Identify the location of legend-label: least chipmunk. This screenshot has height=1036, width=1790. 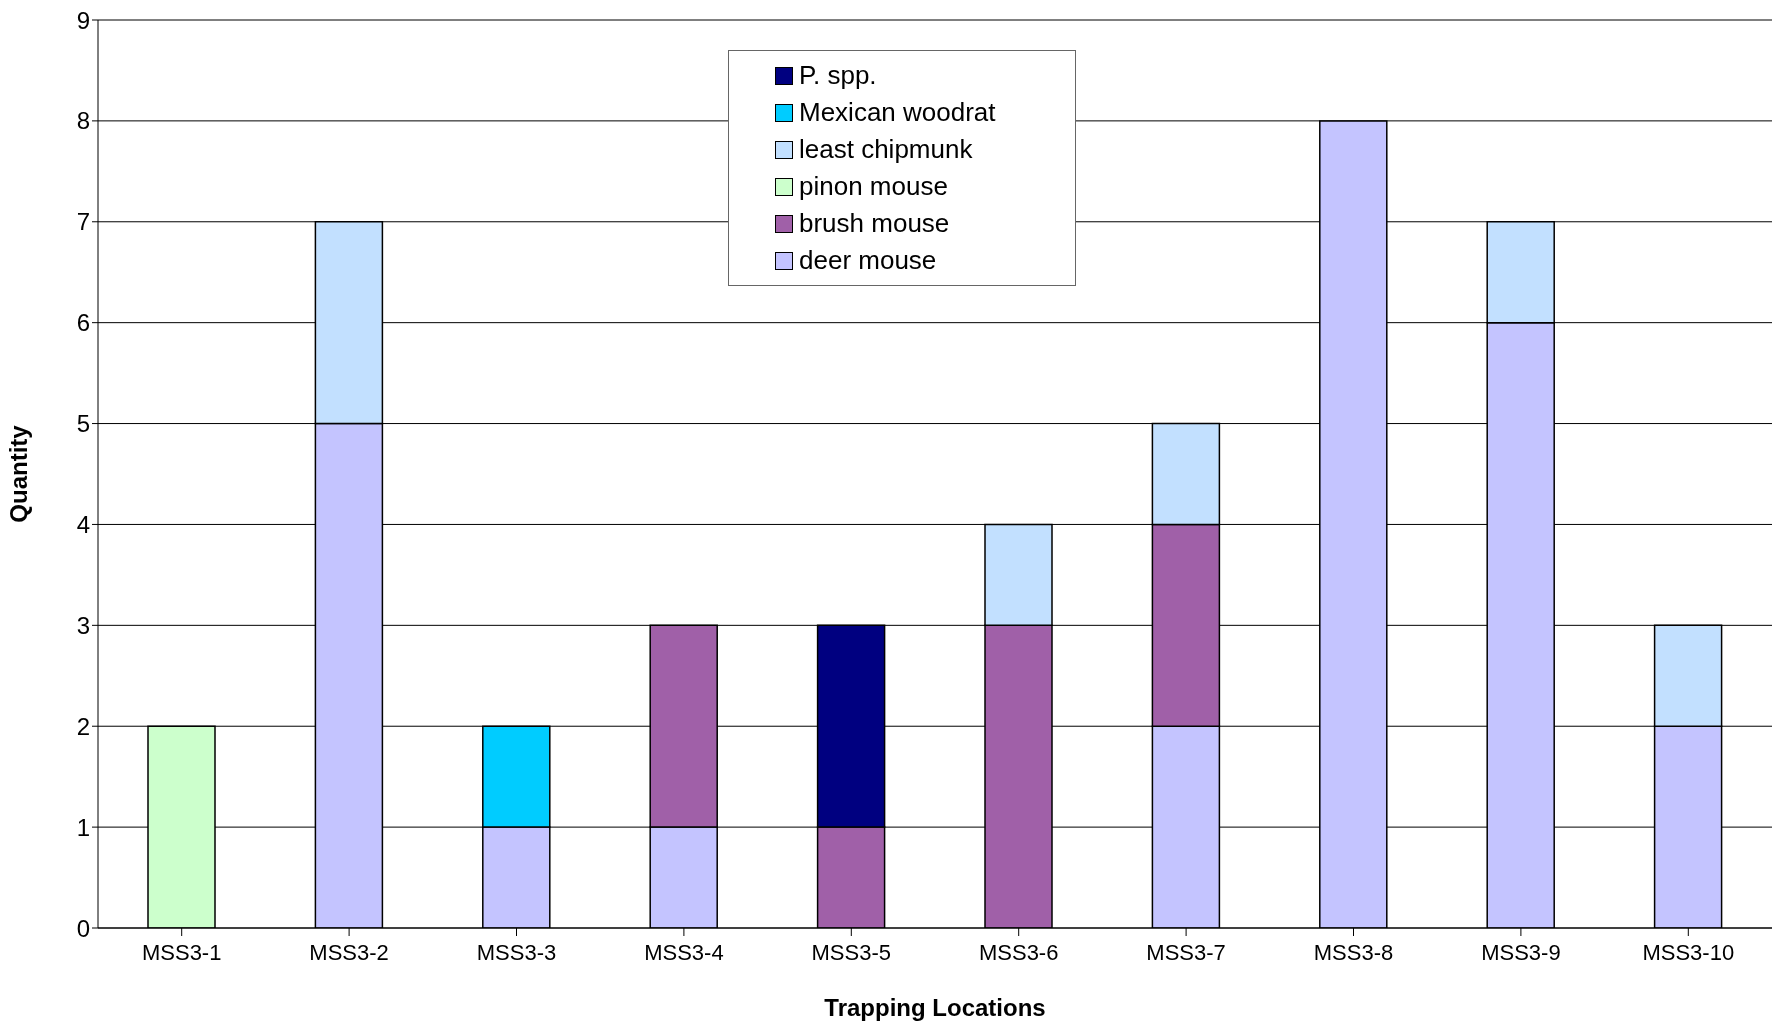
(886, 149).